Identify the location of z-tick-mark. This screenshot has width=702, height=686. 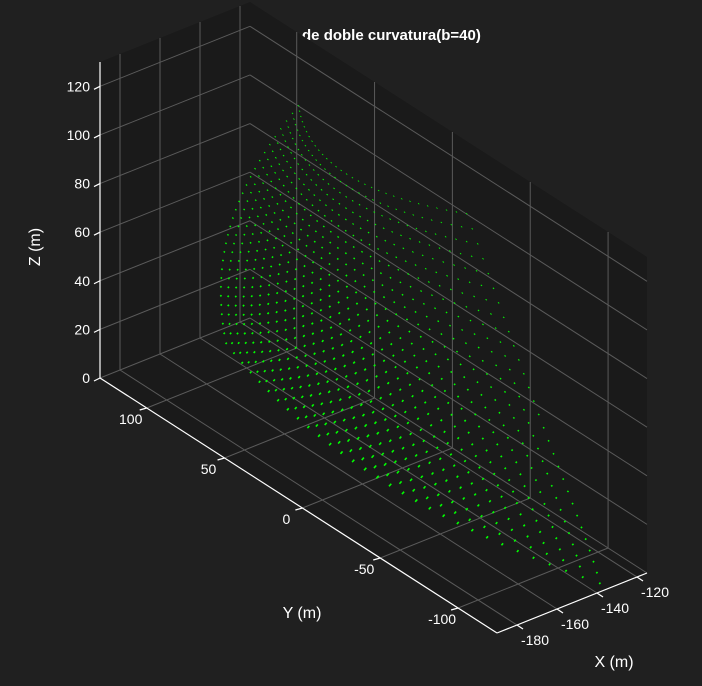
(97, 87).